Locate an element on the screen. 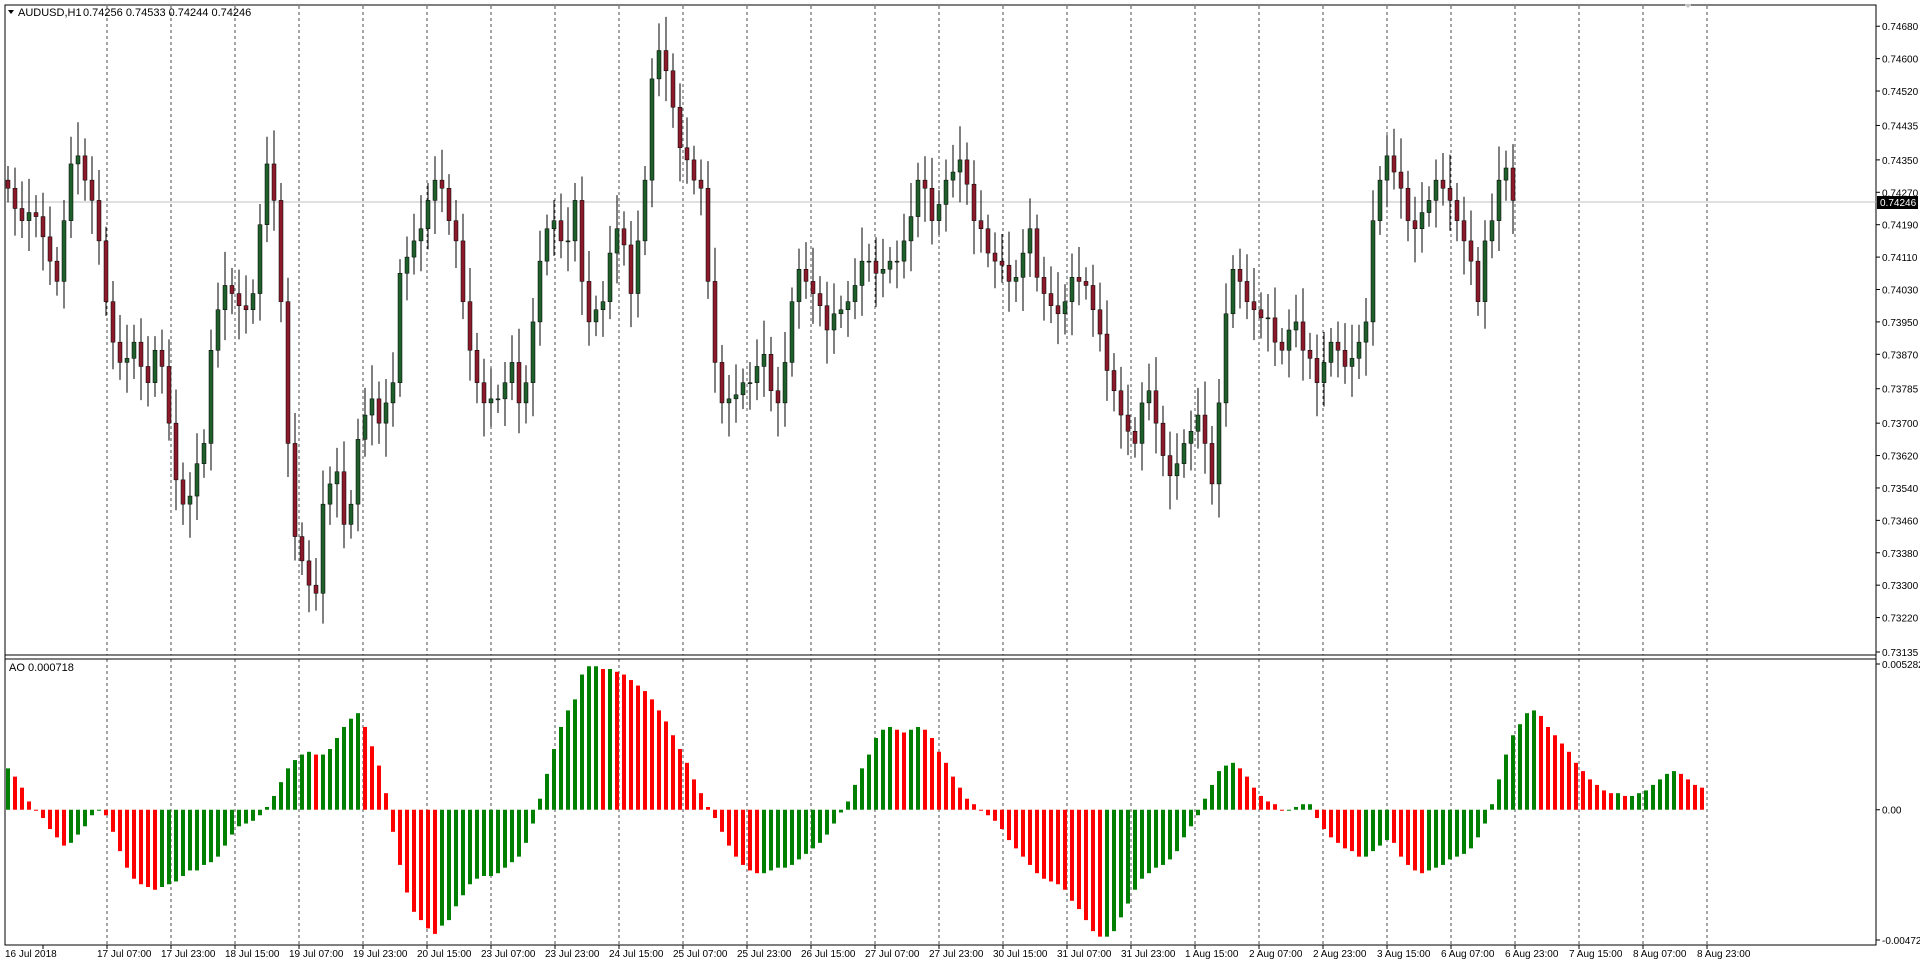 The image size is (1920, 972). chevron-down-icon is located at coordinates (11, 12).